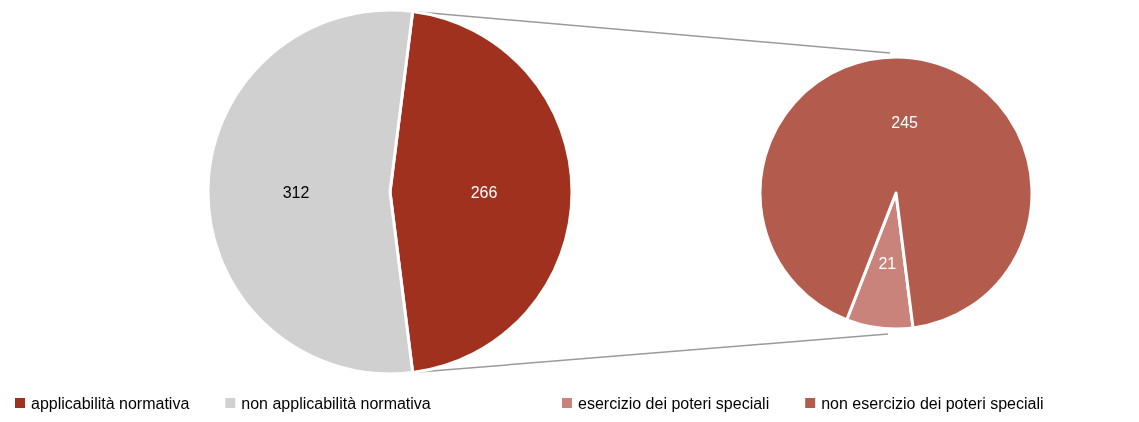  What do you see at coordinates (296, 192) in the screenshot?
I see `data-label: 312` at bounding box center [296, 192].